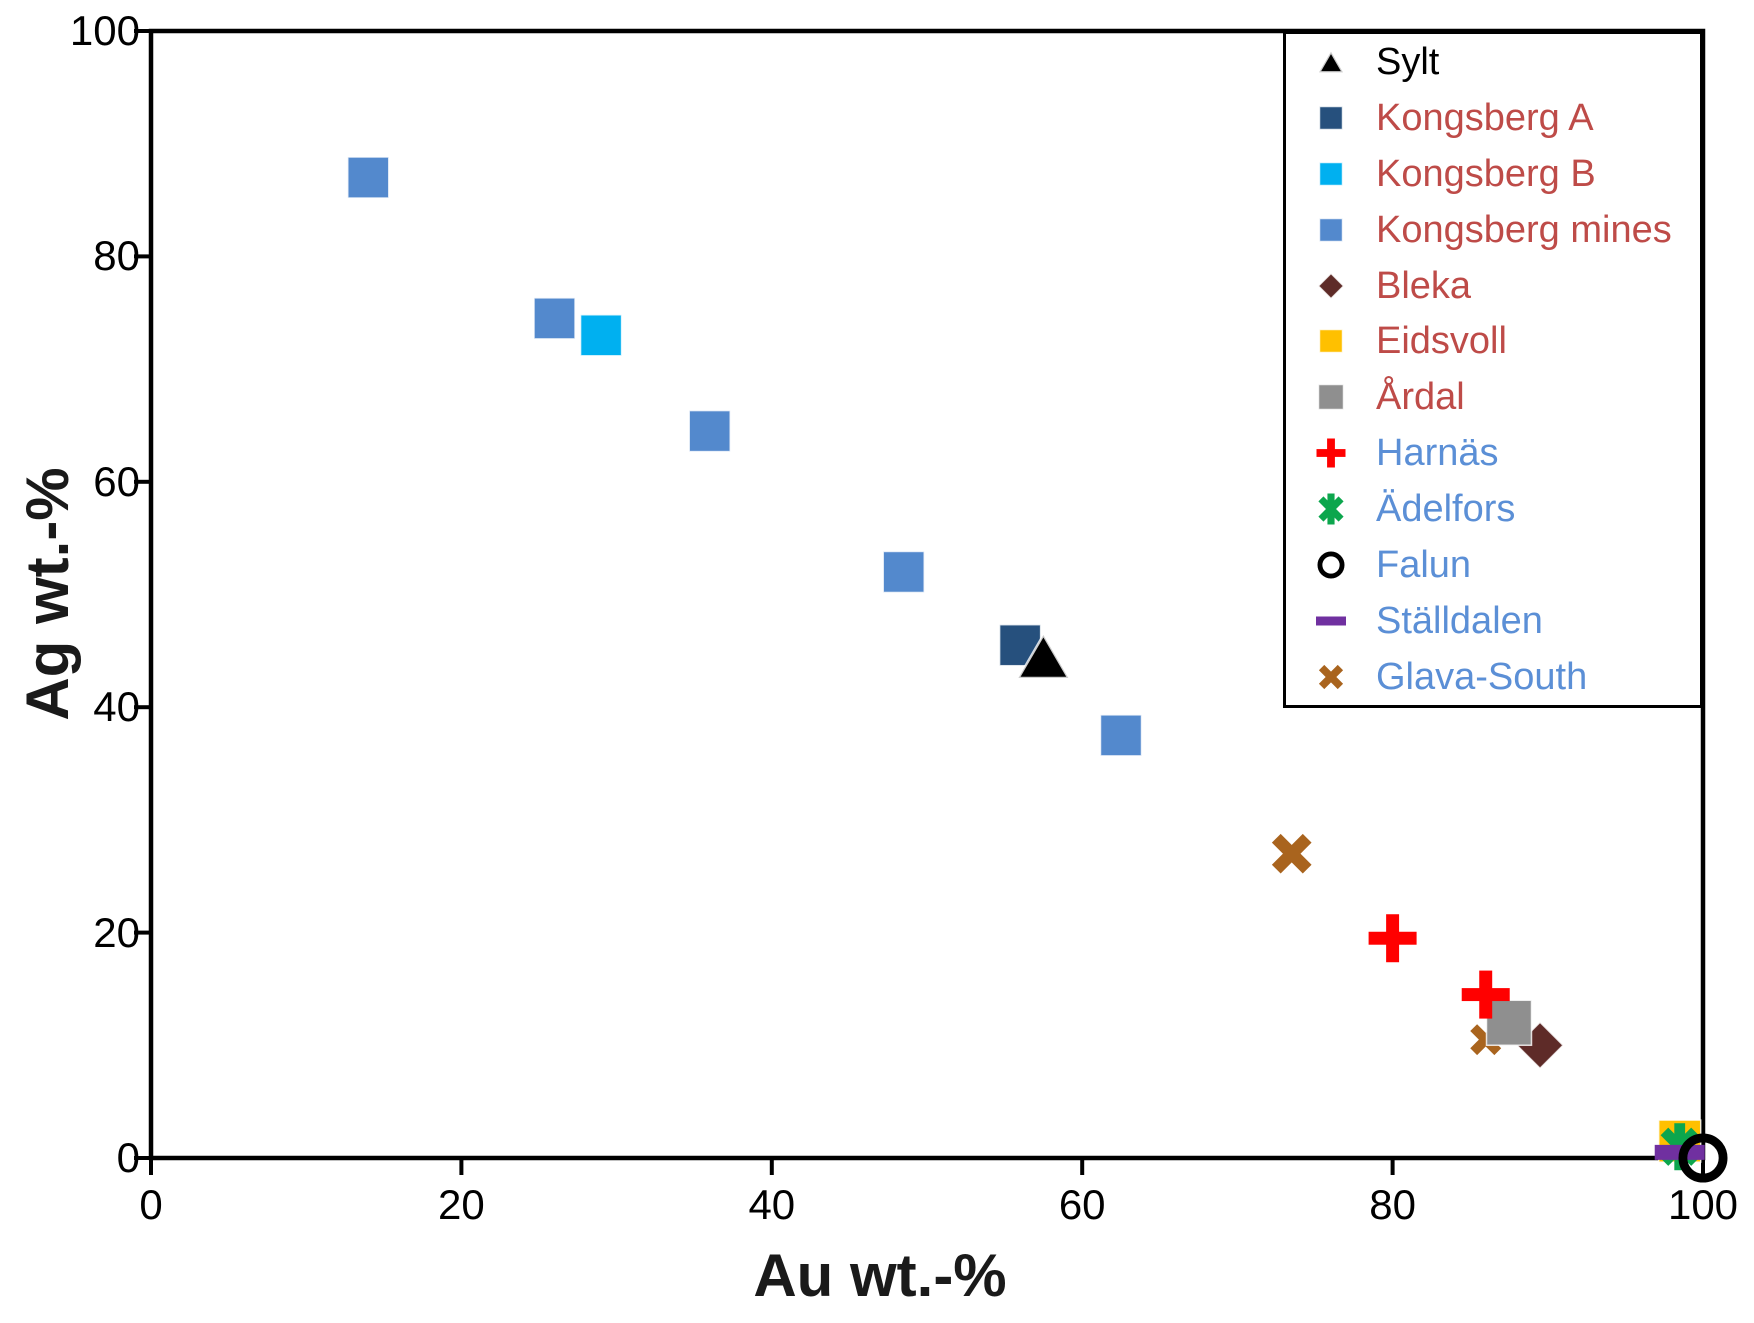 Image resolution: width=1754 pixels, height=1323 pixels. Describe the element at coordinates (1082, 1204) in the screenshot. I see `x-tick-label: 60` at that location.